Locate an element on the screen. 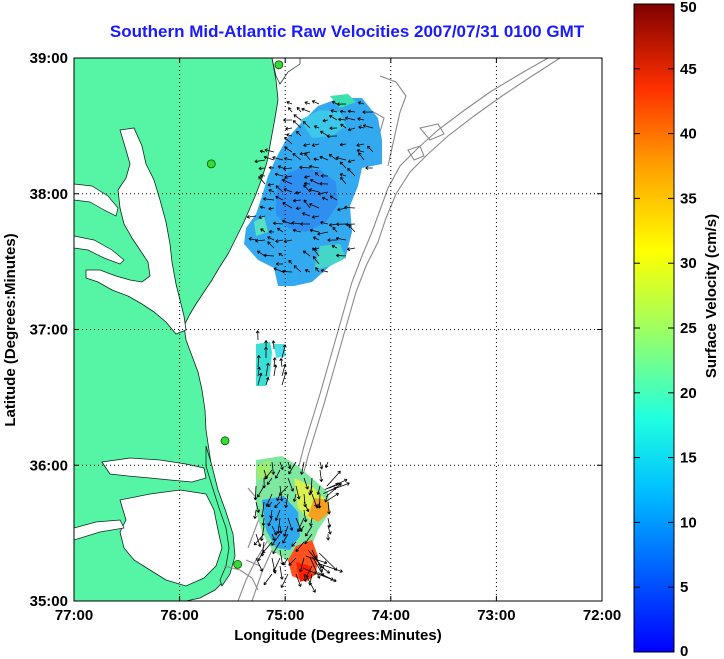 The width and height of the screenshot is (724, 659). colorbar-tick-label: 20 is located at coordinates (688, 393).